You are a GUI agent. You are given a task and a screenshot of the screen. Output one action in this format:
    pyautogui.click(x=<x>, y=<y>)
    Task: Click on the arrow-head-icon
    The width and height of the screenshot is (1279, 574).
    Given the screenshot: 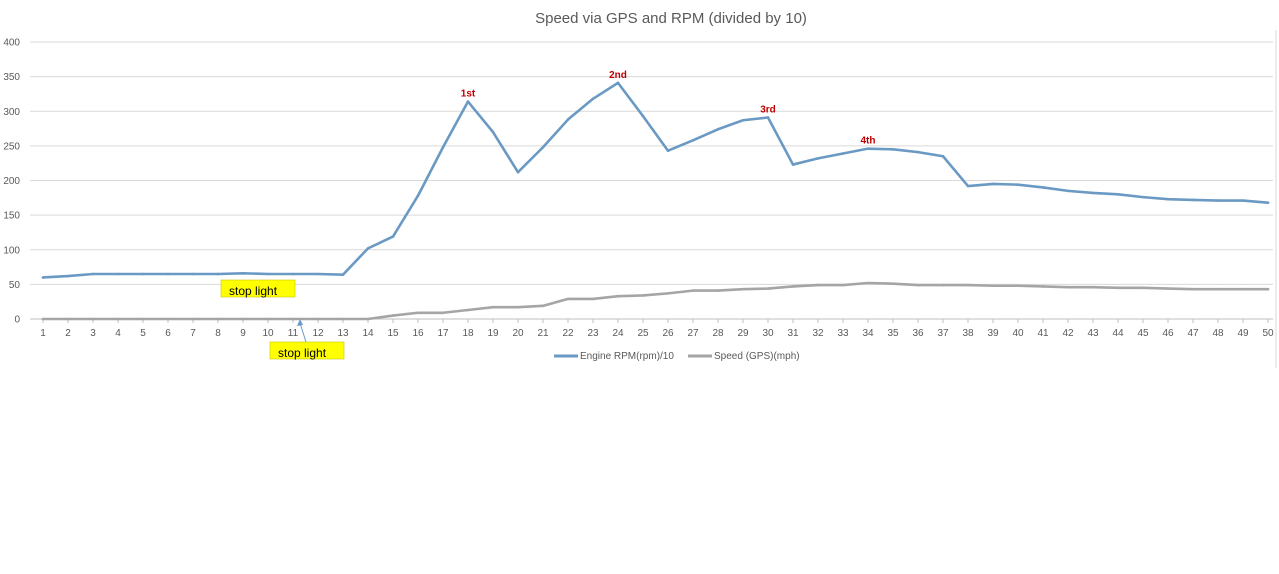 What is the action you would take?
    pyautogui.click(x=300, y=322)
    